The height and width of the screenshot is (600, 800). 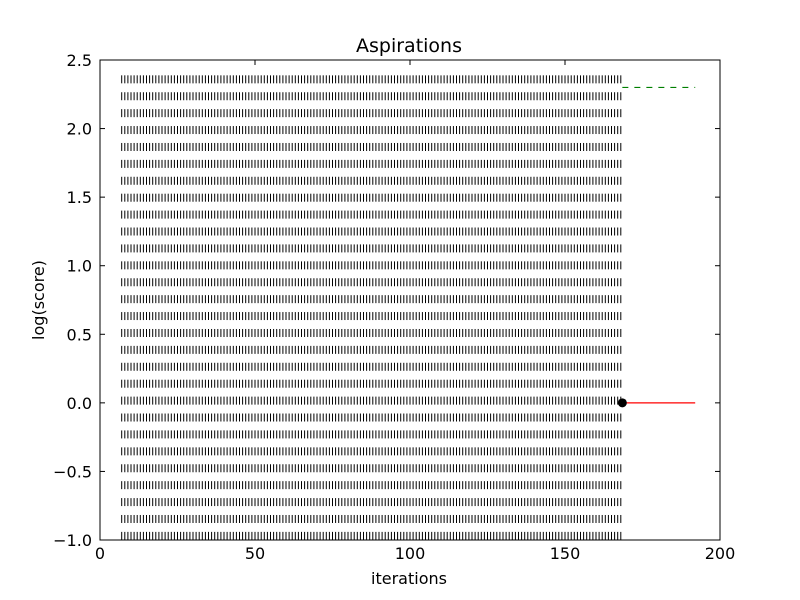 I want to click on y-tick-label: 1.0, so click(x=79, y=266).